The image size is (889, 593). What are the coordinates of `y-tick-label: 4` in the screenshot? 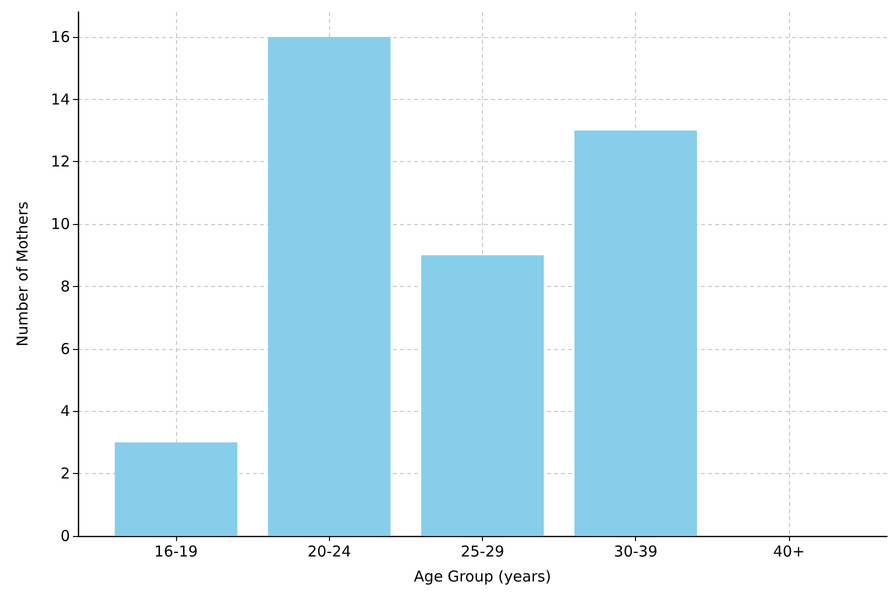 It's located at (65, 411).